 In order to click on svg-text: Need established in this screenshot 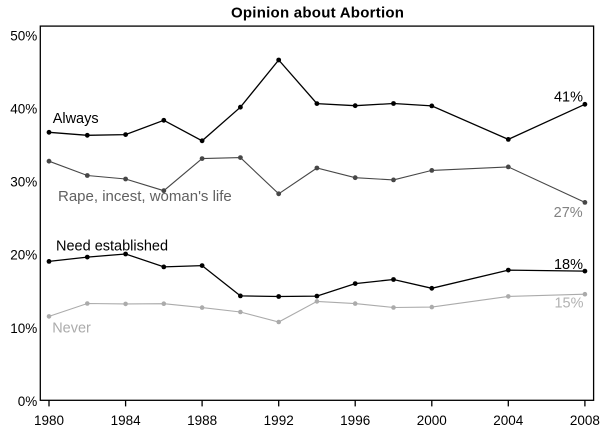, I will do `click(112, 247)`.